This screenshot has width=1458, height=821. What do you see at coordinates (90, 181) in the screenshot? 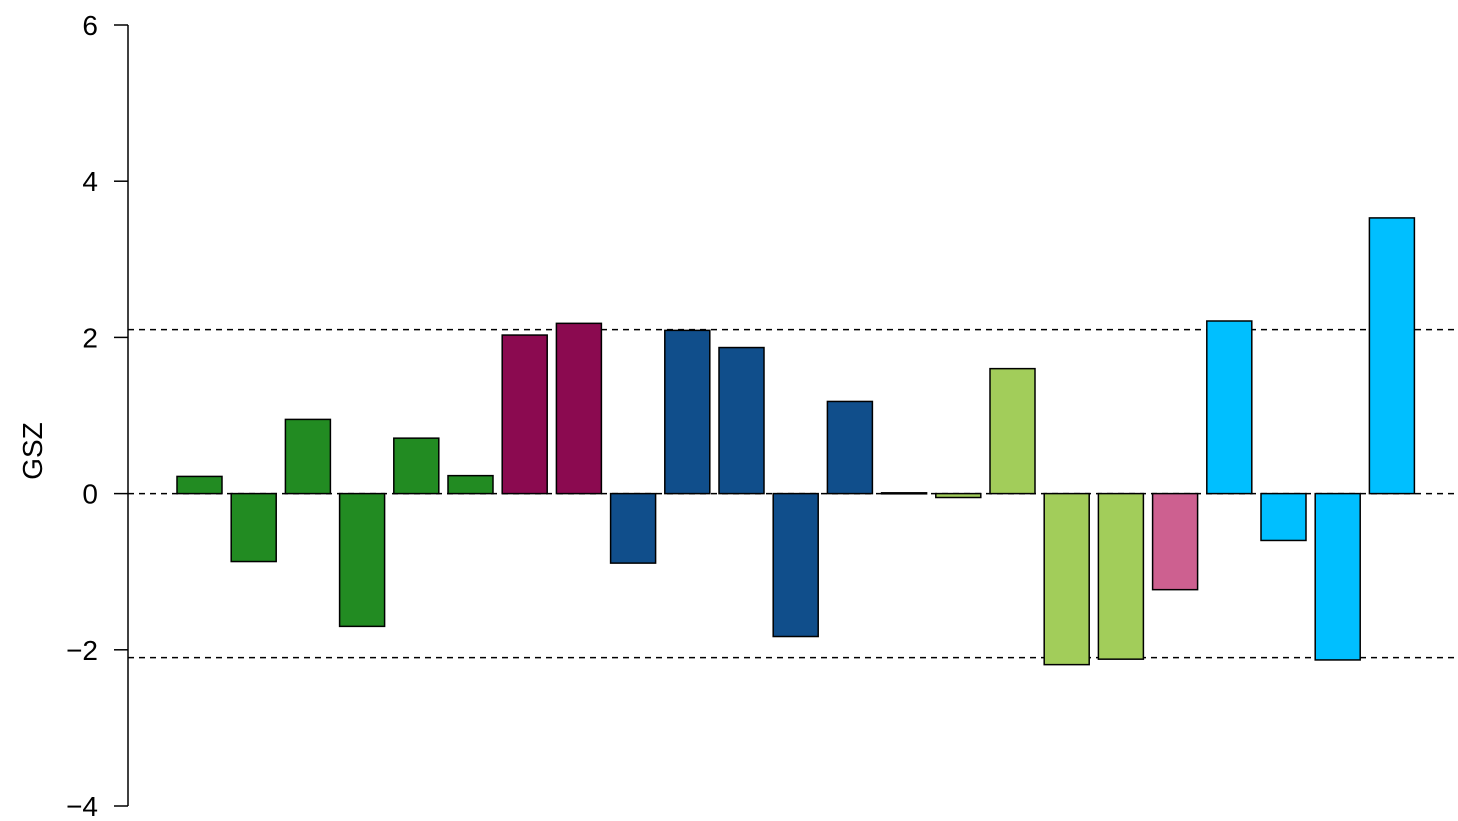
I see `y-tick-label: 4` at bounding box center [90, 181].